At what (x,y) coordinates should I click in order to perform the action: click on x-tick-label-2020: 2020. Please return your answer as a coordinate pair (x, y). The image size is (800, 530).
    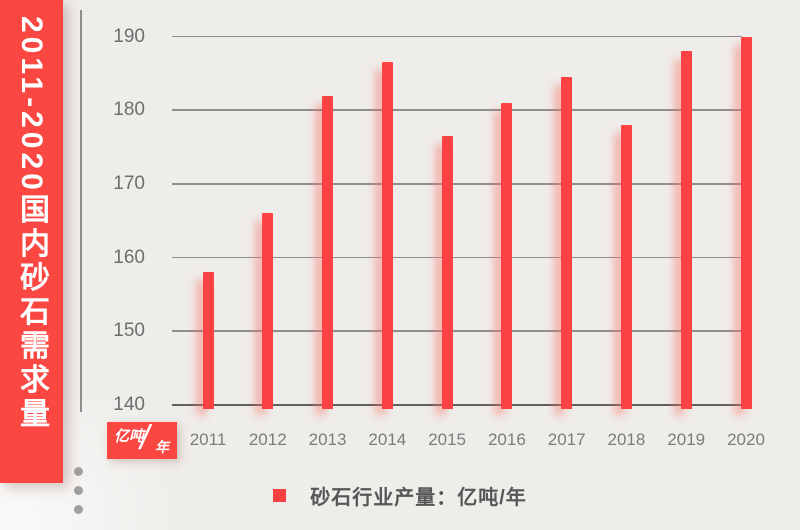
    Looking at the image, I should click on (746, 439).